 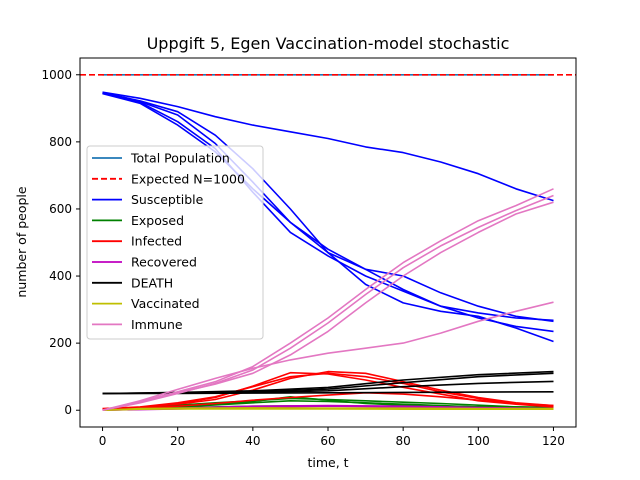 What do you see at coordinates (21, 241) in the screenshot?
I see `y-axis-label: number of people` at bounding box center [21, 241].